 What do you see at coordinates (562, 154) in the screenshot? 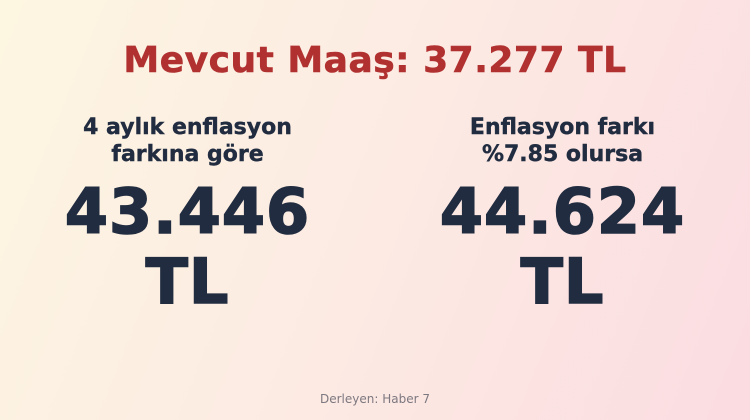
I see `scenario-right-heading-line2: %7.85 olursa` at bounding box center [562, 154].